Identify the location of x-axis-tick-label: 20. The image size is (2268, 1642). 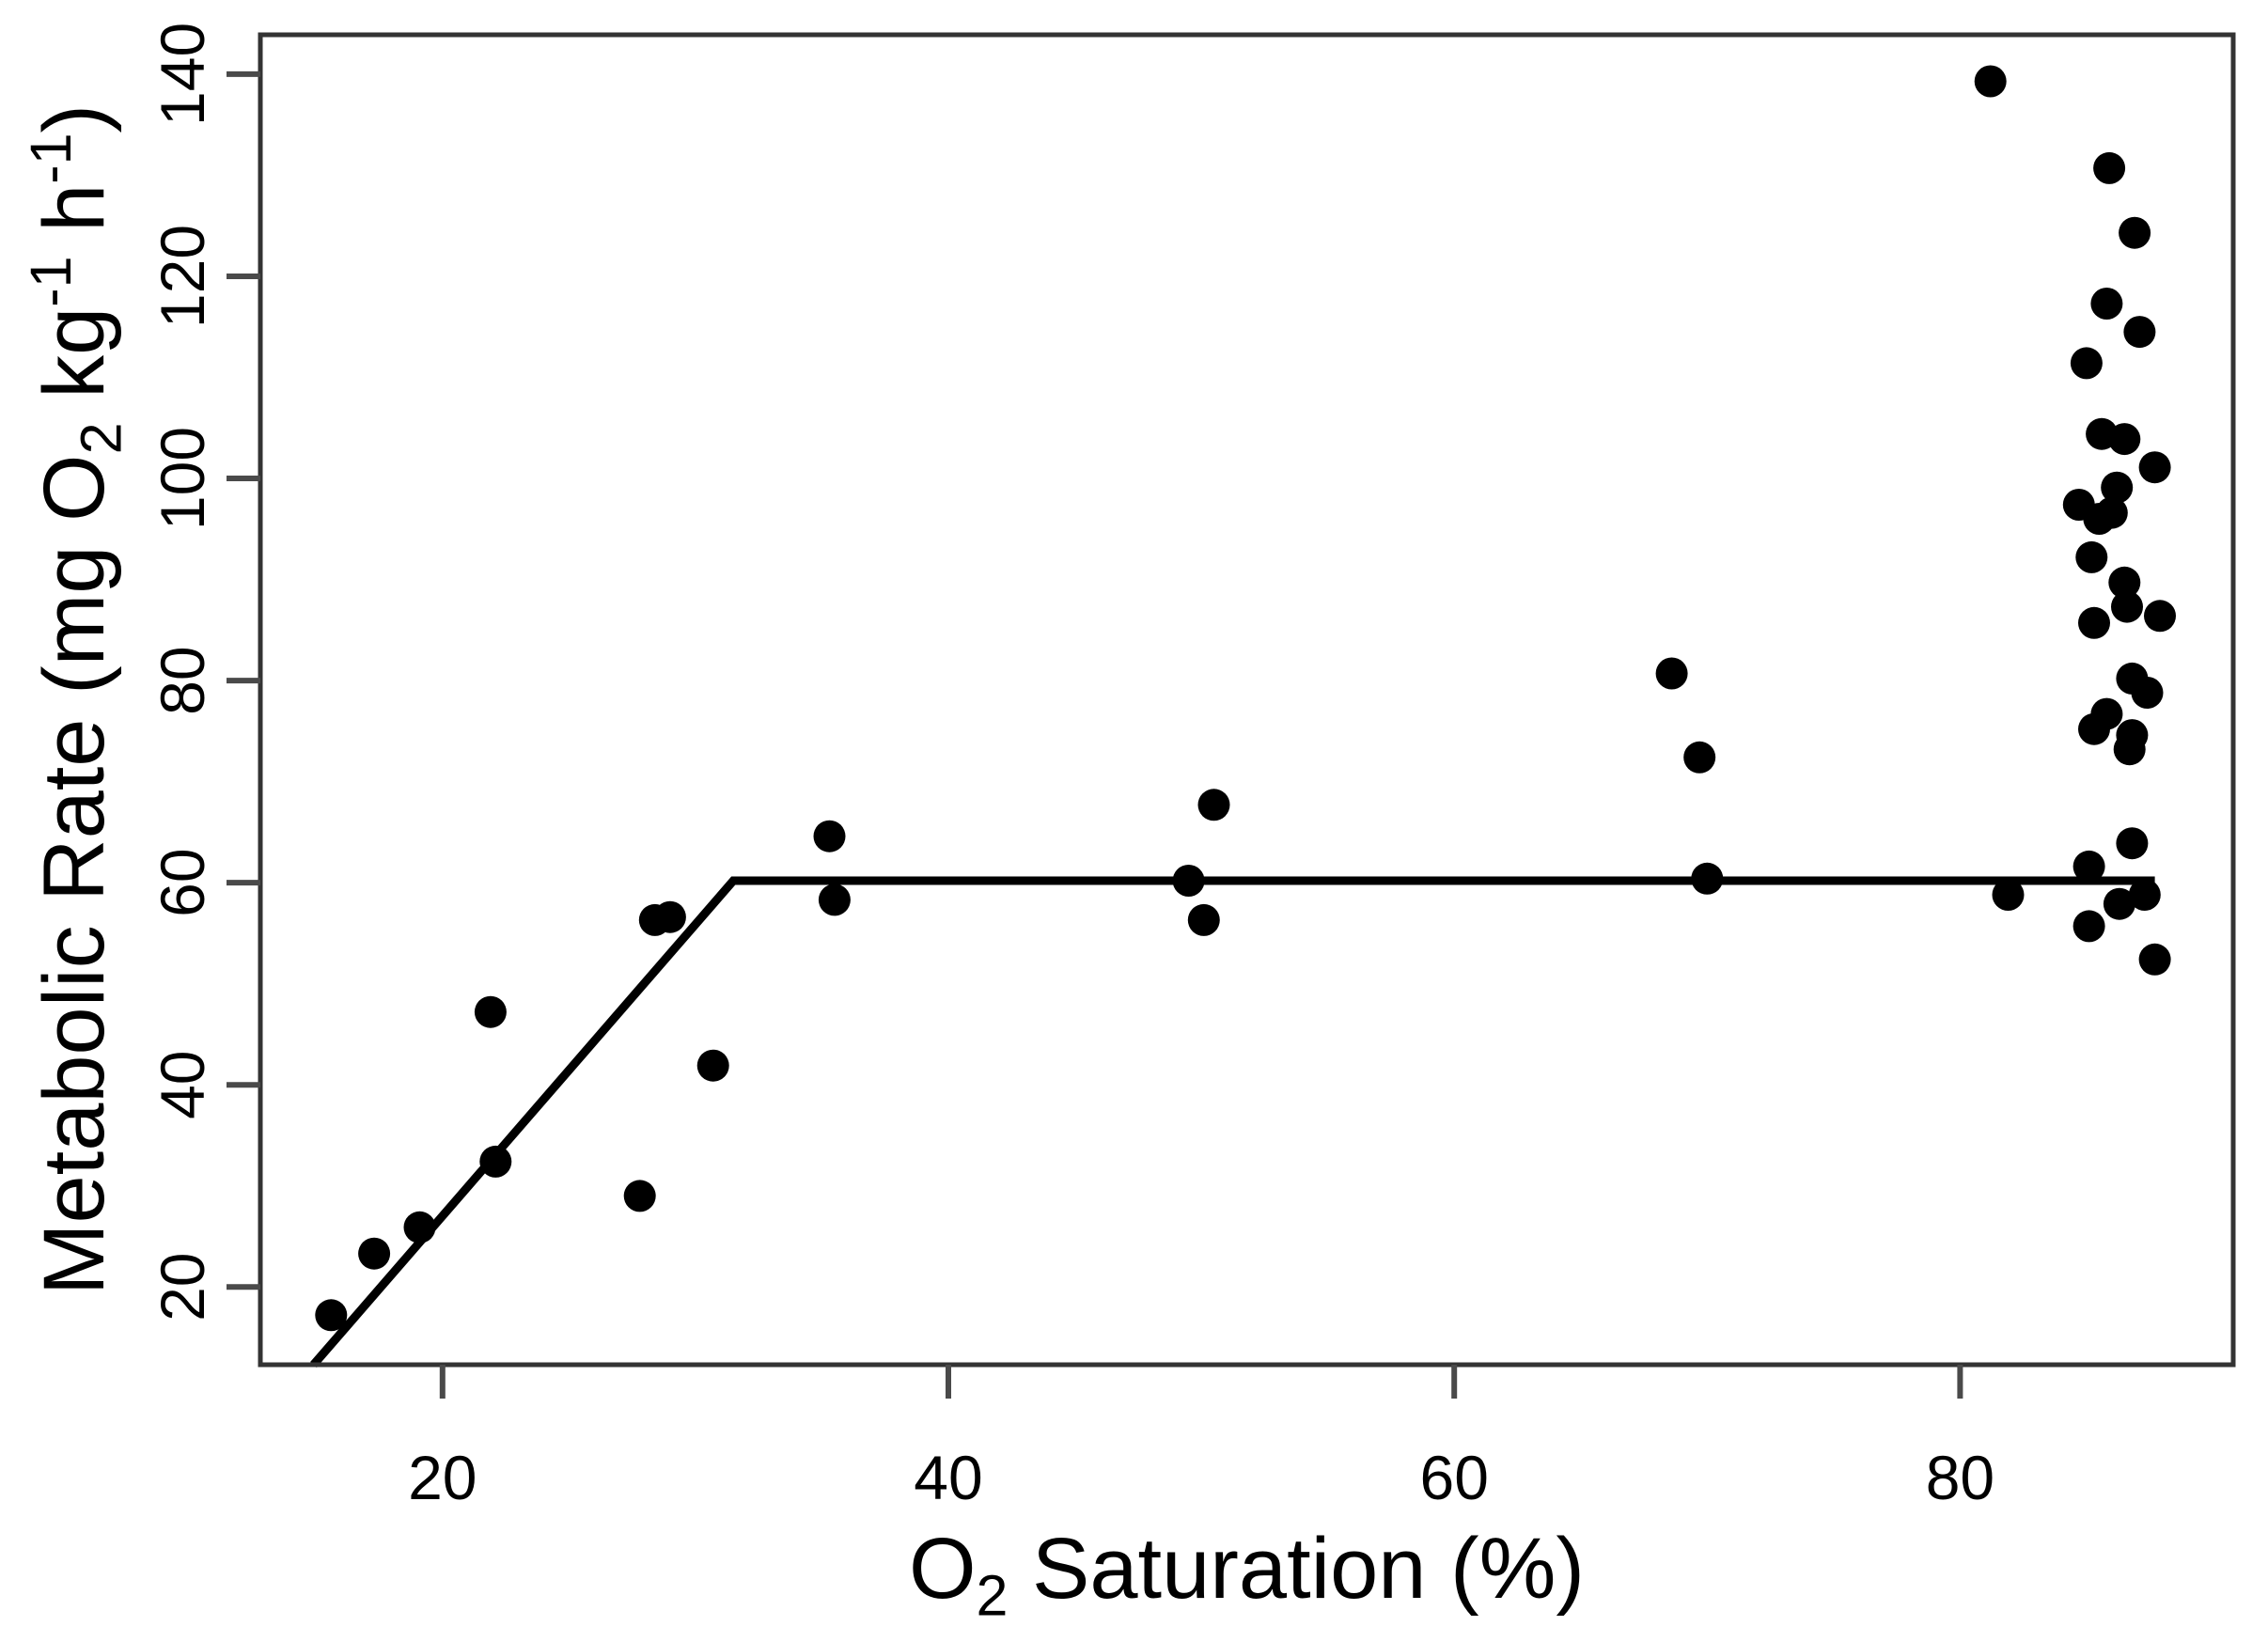
(442, 1477).